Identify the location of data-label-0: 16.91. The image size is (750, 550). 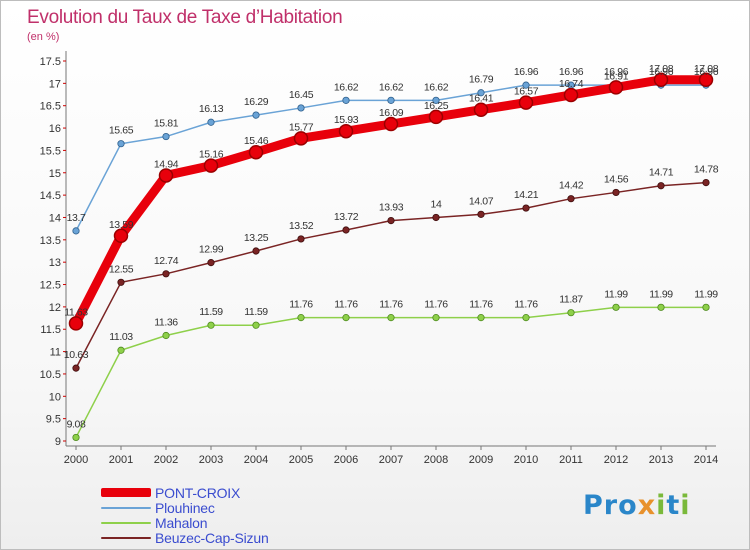
(616, 76).